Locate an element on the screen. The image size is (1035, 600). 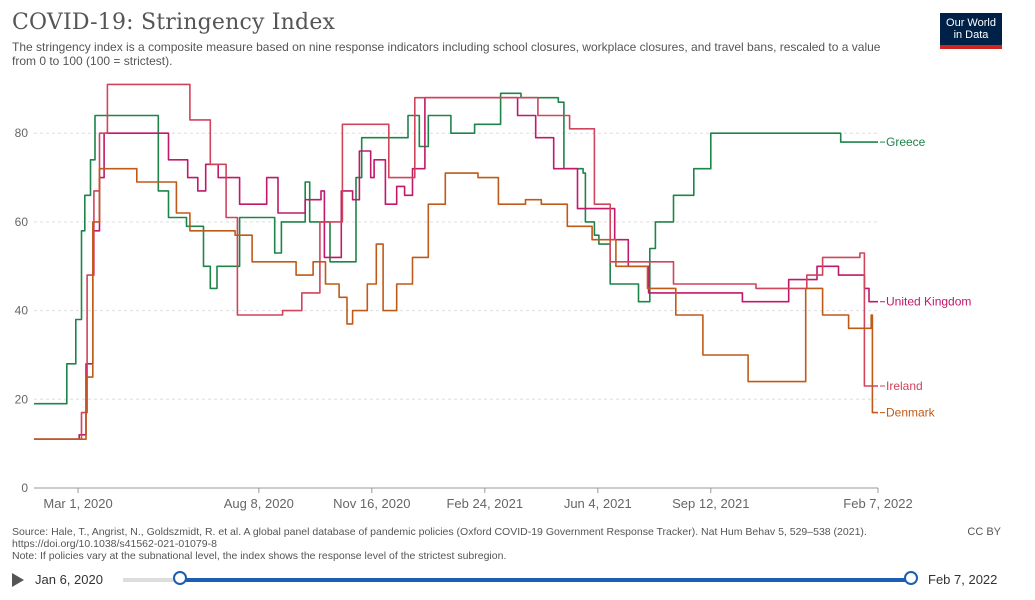
x-tick-label: Jun 4, 2021 is located at coordinates (598, 503).